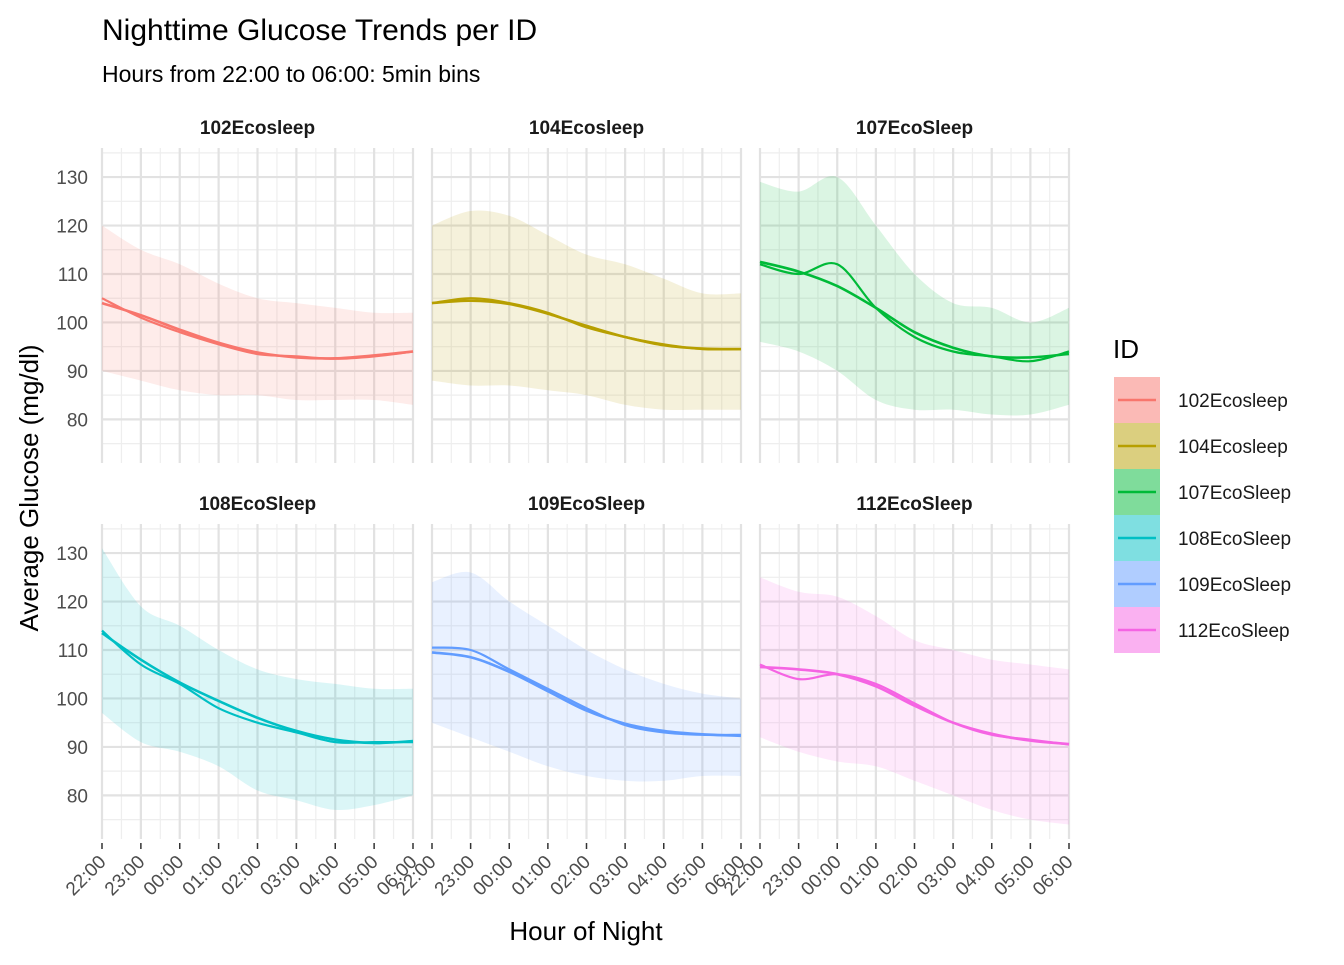 This screenshot has height=965, width=1344. I want to click on legend-item: 104Ecosleep, so click(1201, 446).